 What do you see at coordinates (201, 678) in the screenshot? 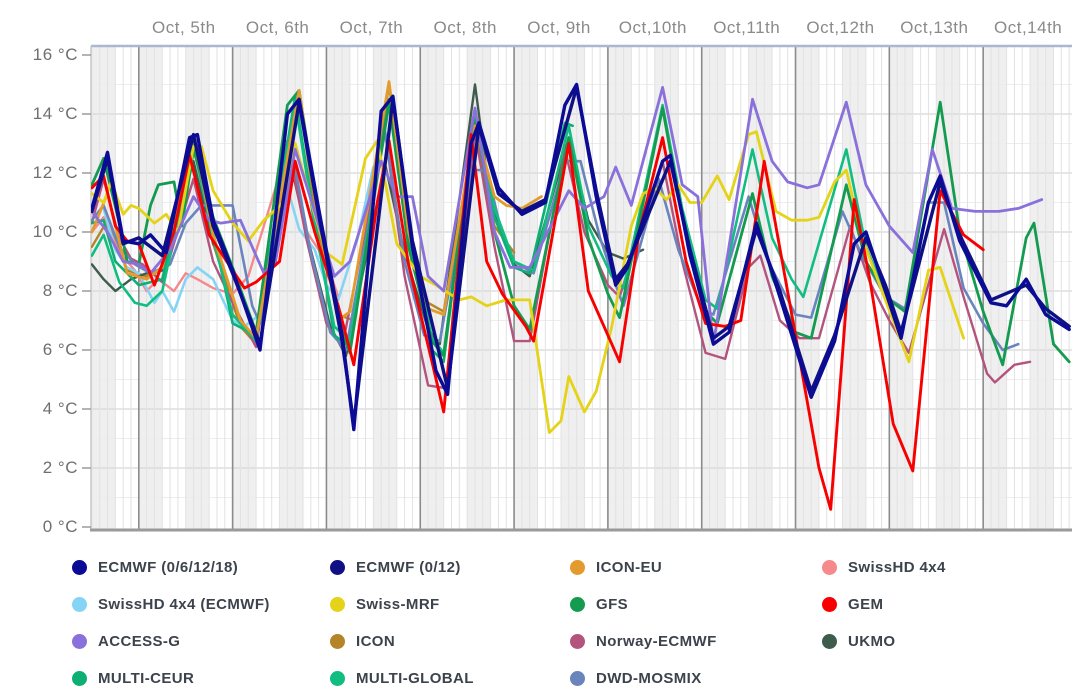
I see `legend-item: MULTI-CEUR` at bounding box center [201, 678].